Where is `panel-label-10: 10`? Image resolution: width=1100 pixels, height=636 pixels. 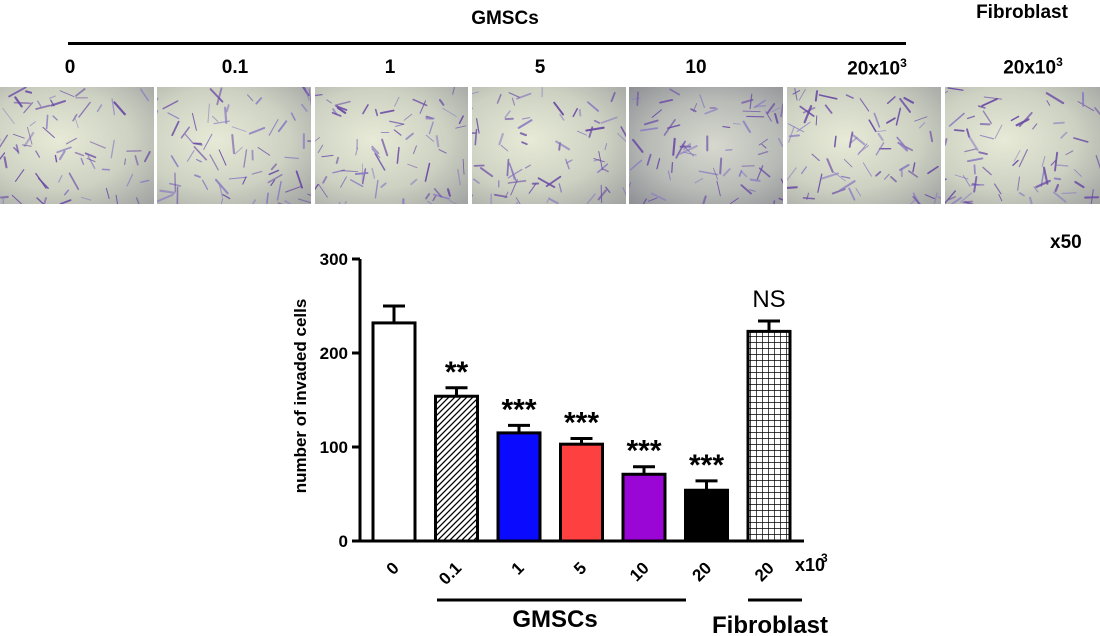 panel-label-10: 10 is located at coordinates (696, 67).